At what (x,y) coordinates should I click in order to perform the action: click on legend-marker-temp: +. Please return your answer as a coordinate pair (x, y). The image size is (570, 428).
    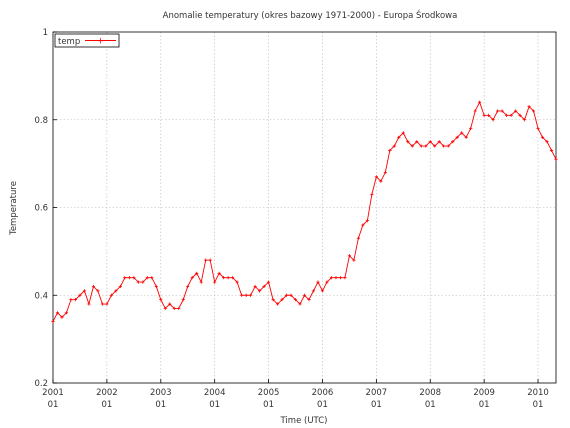
    Looking at the image, I should click on (101, 42).